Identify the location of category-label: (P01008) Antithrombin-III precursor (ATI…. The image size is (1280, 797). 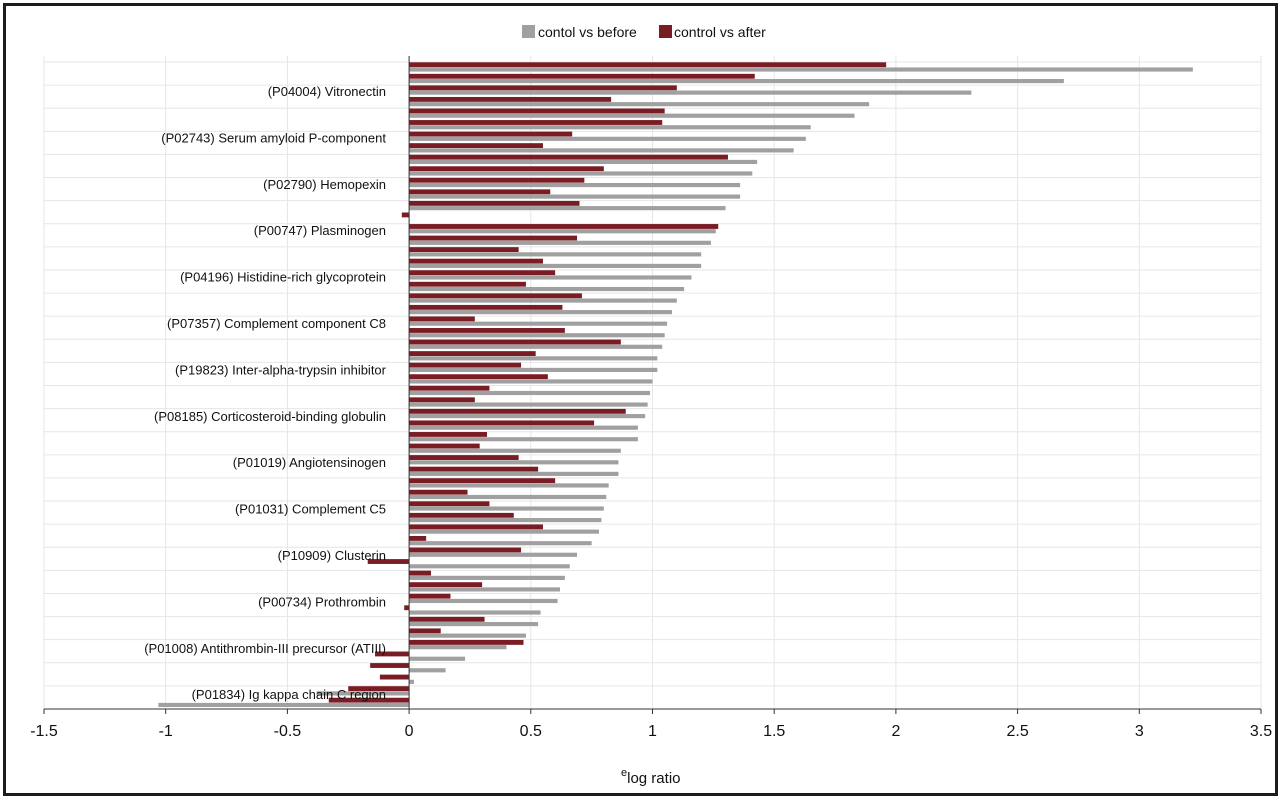
(265, 648).